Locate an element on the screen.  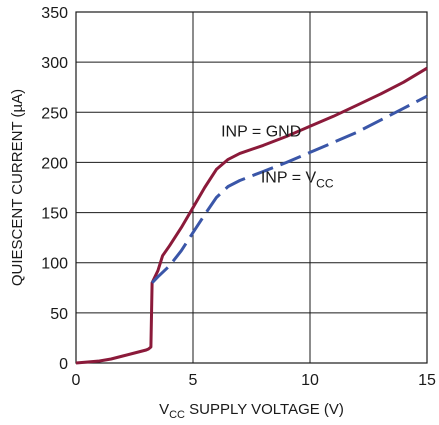
y-tick-label: 50 is located at coordinates (59, 314).